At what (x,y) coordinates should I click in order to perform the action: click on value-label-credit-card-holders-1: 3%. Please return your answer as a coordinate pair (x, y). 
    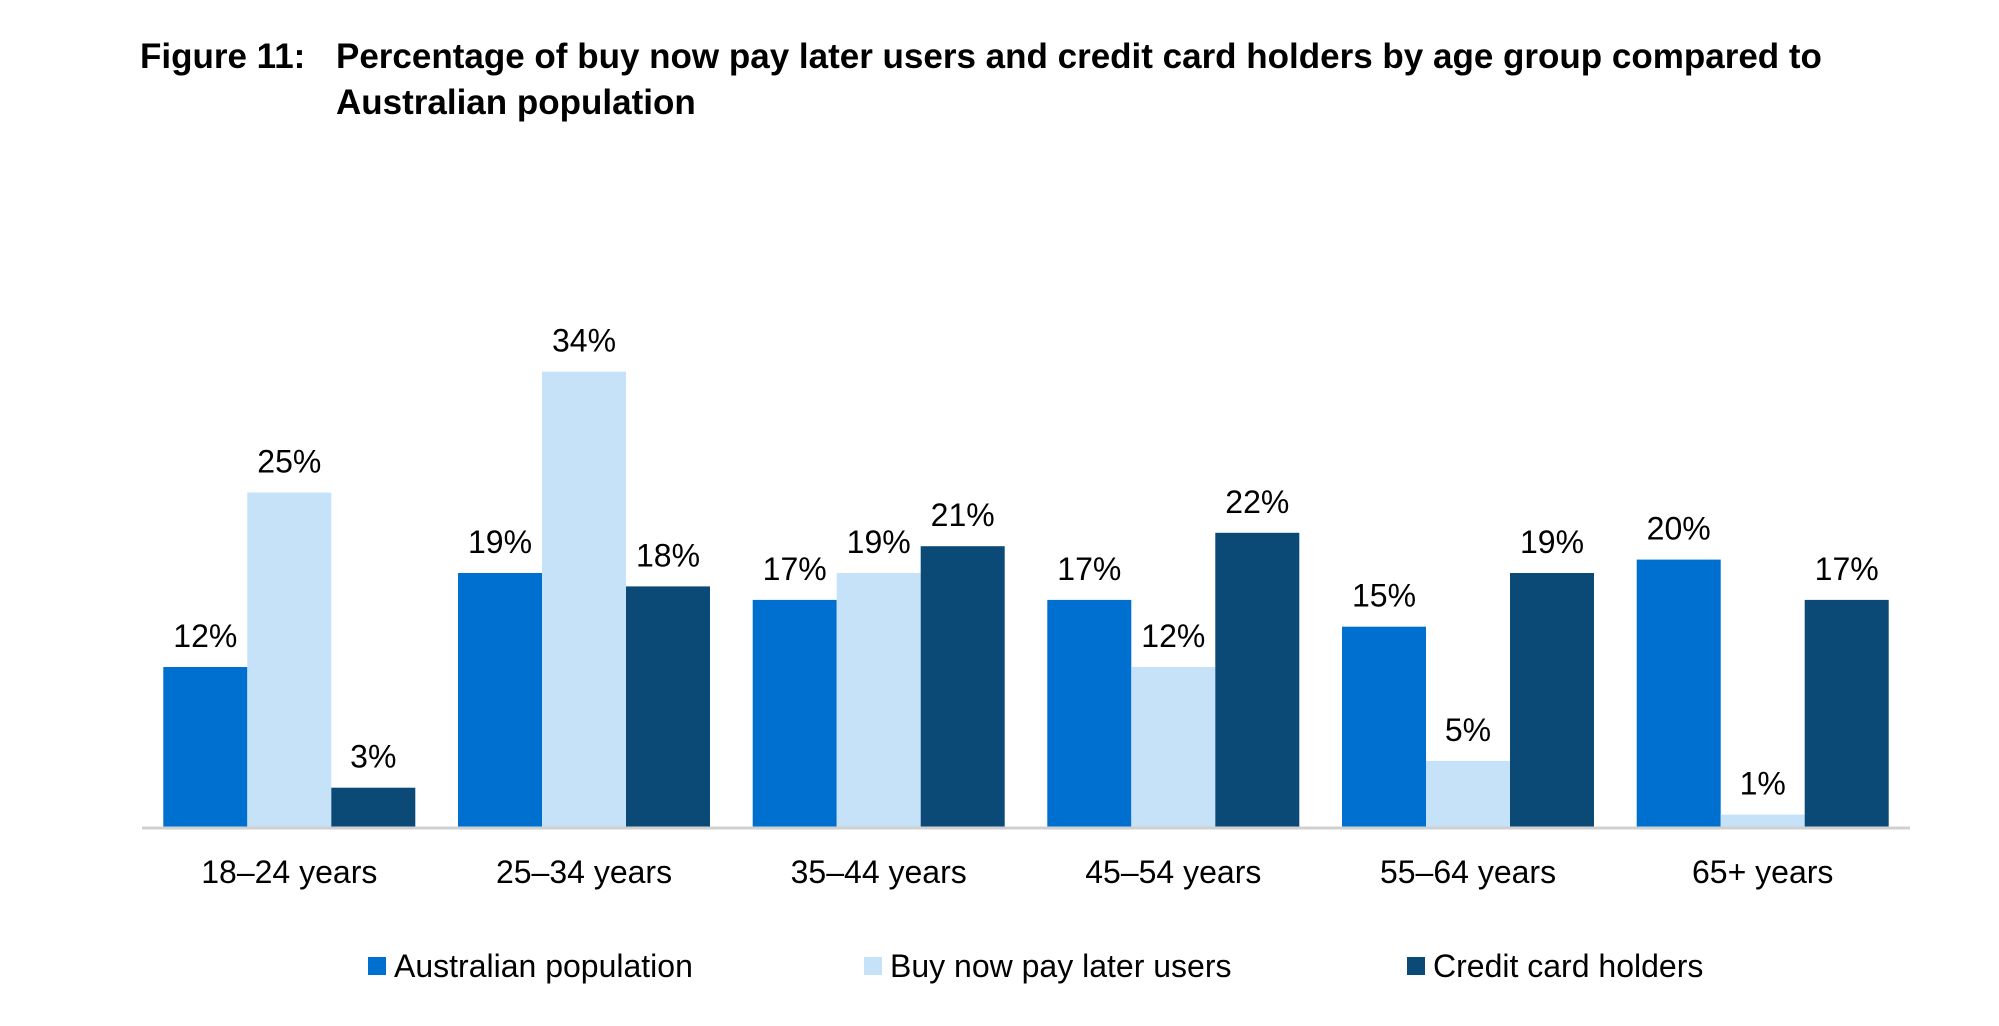
    Looking at the image, I should click on (373, 757).